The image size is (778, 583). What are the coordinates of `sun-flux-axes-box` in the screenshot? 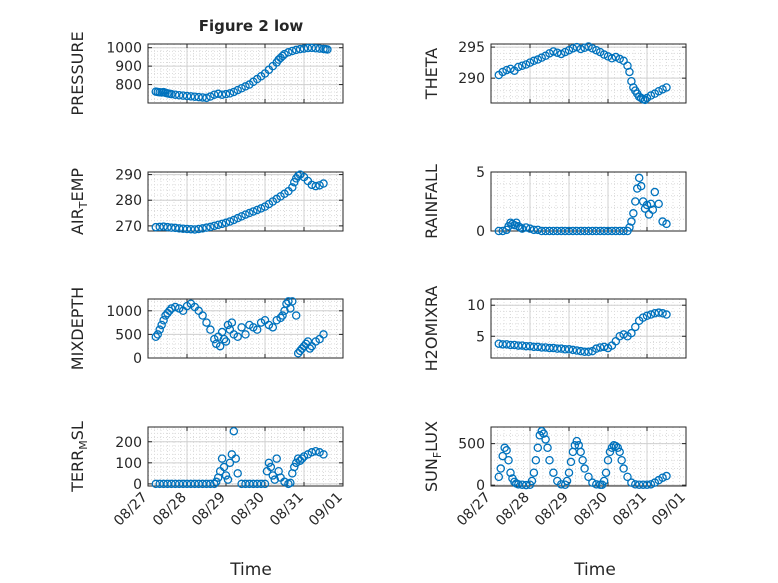 It's located at (588, 456).